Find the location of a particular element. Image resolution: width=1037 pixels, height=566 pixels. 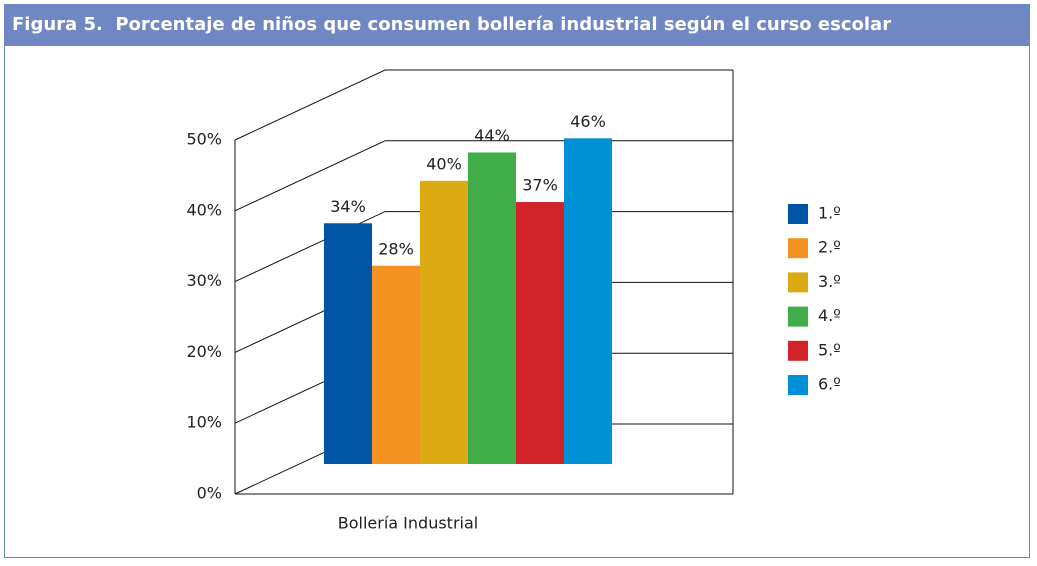

y-tick-label: 0% is located at coordinates (209, 493).